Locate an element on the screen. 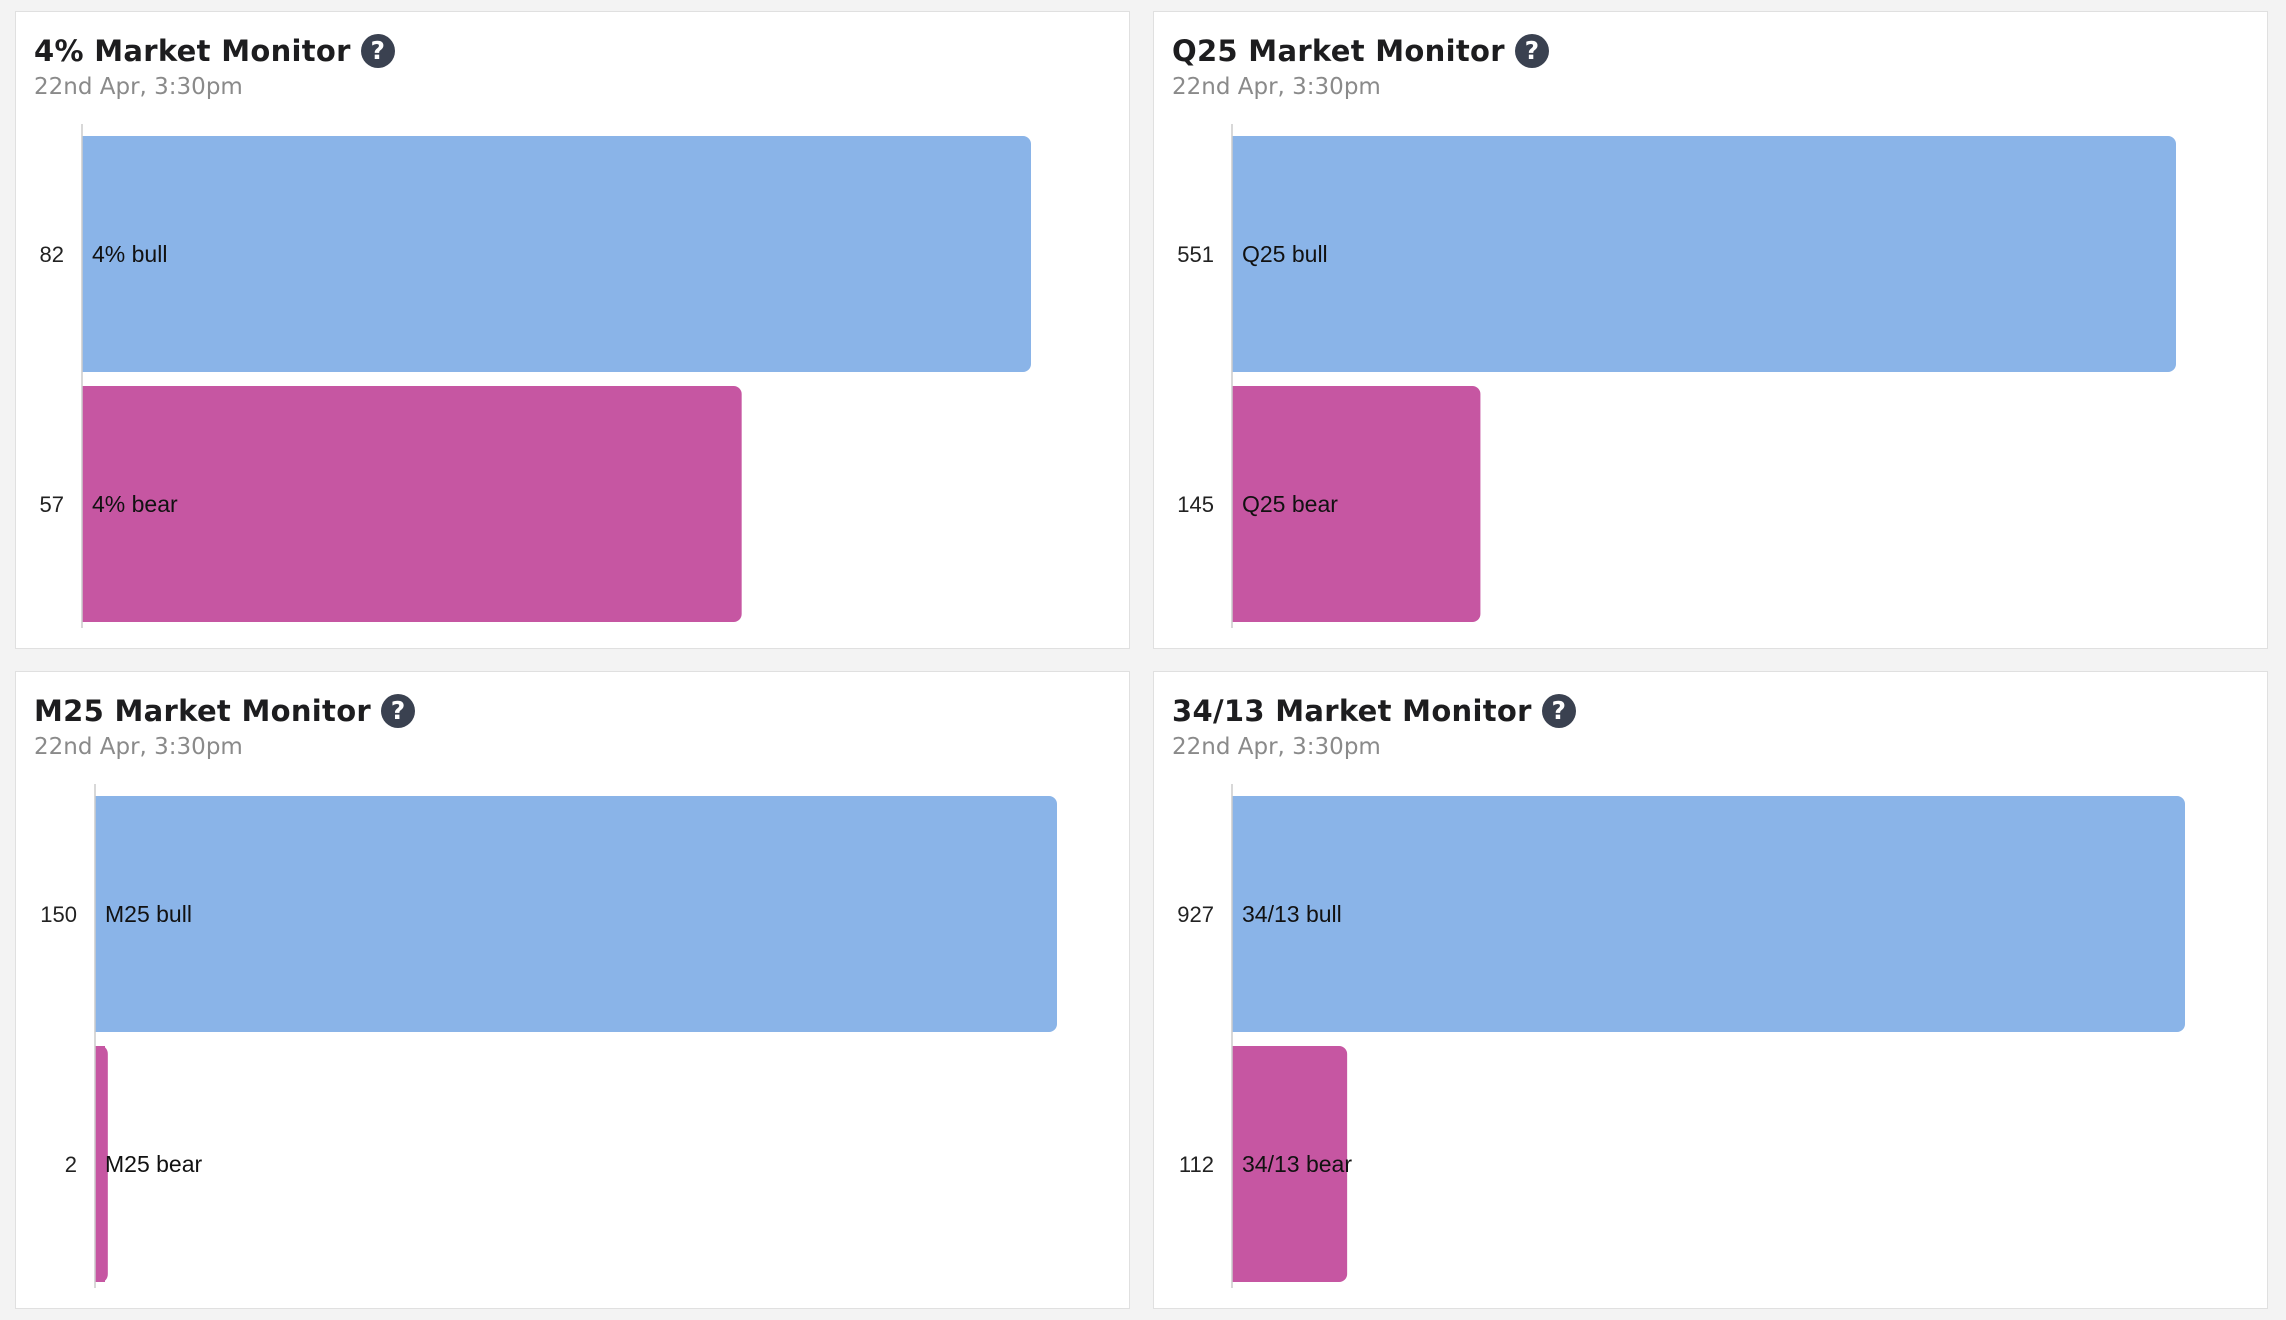 This screenshot has height=1320, width=2286. panel-title: M25 Market Monitor is located at coordinates (203, 711).